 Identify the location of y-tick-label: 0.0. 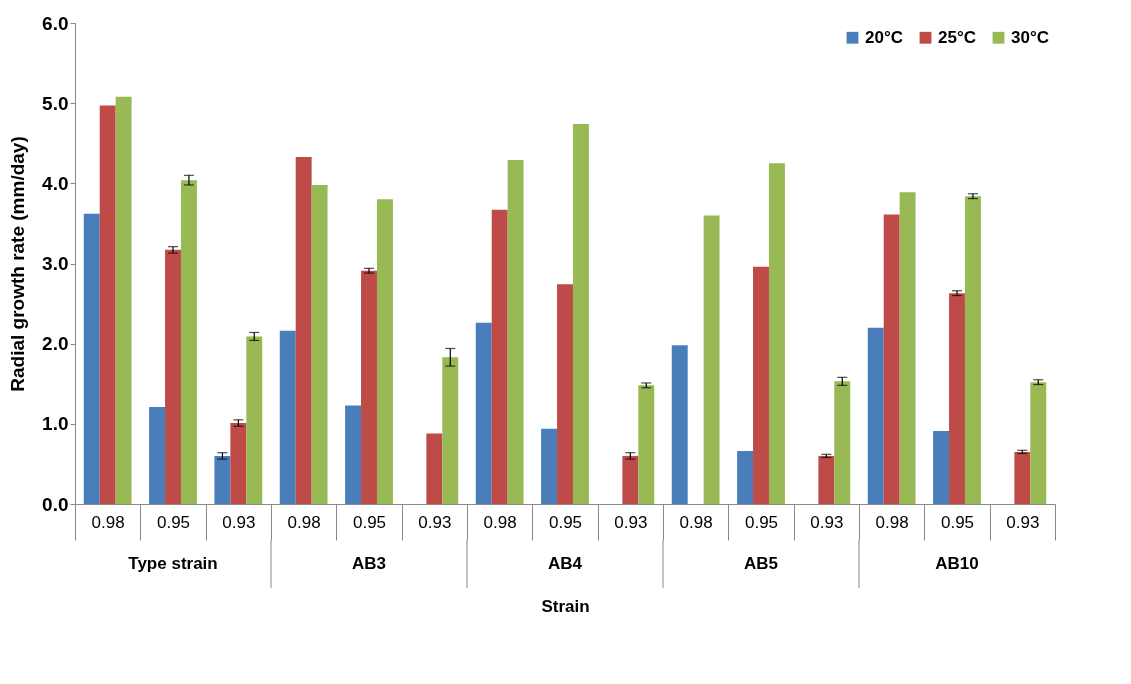
(55, 504).